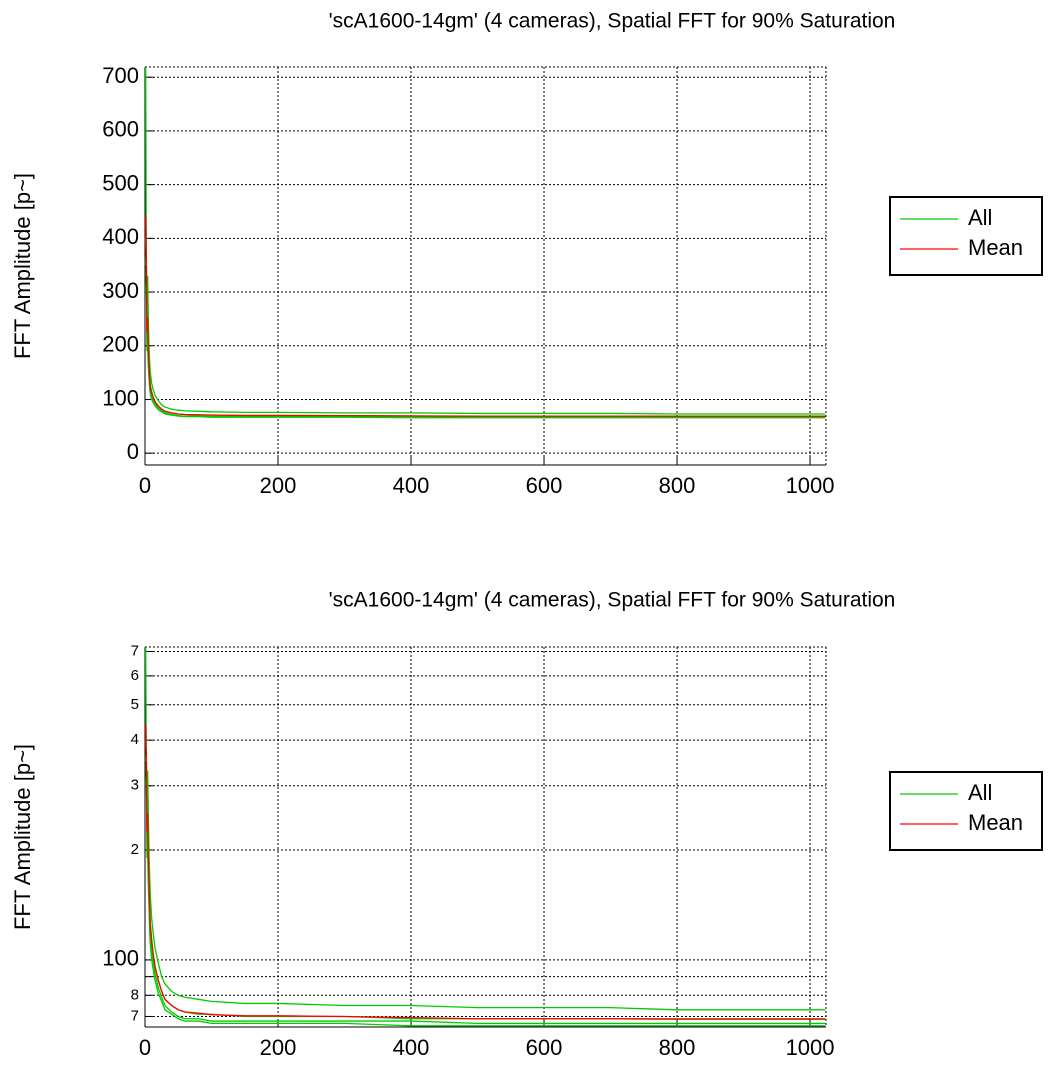 The image size is (1048, 1077). Describe the element at coordinates (135, 994) in the screenshot. I see `y-tick-label: 8` at that location.